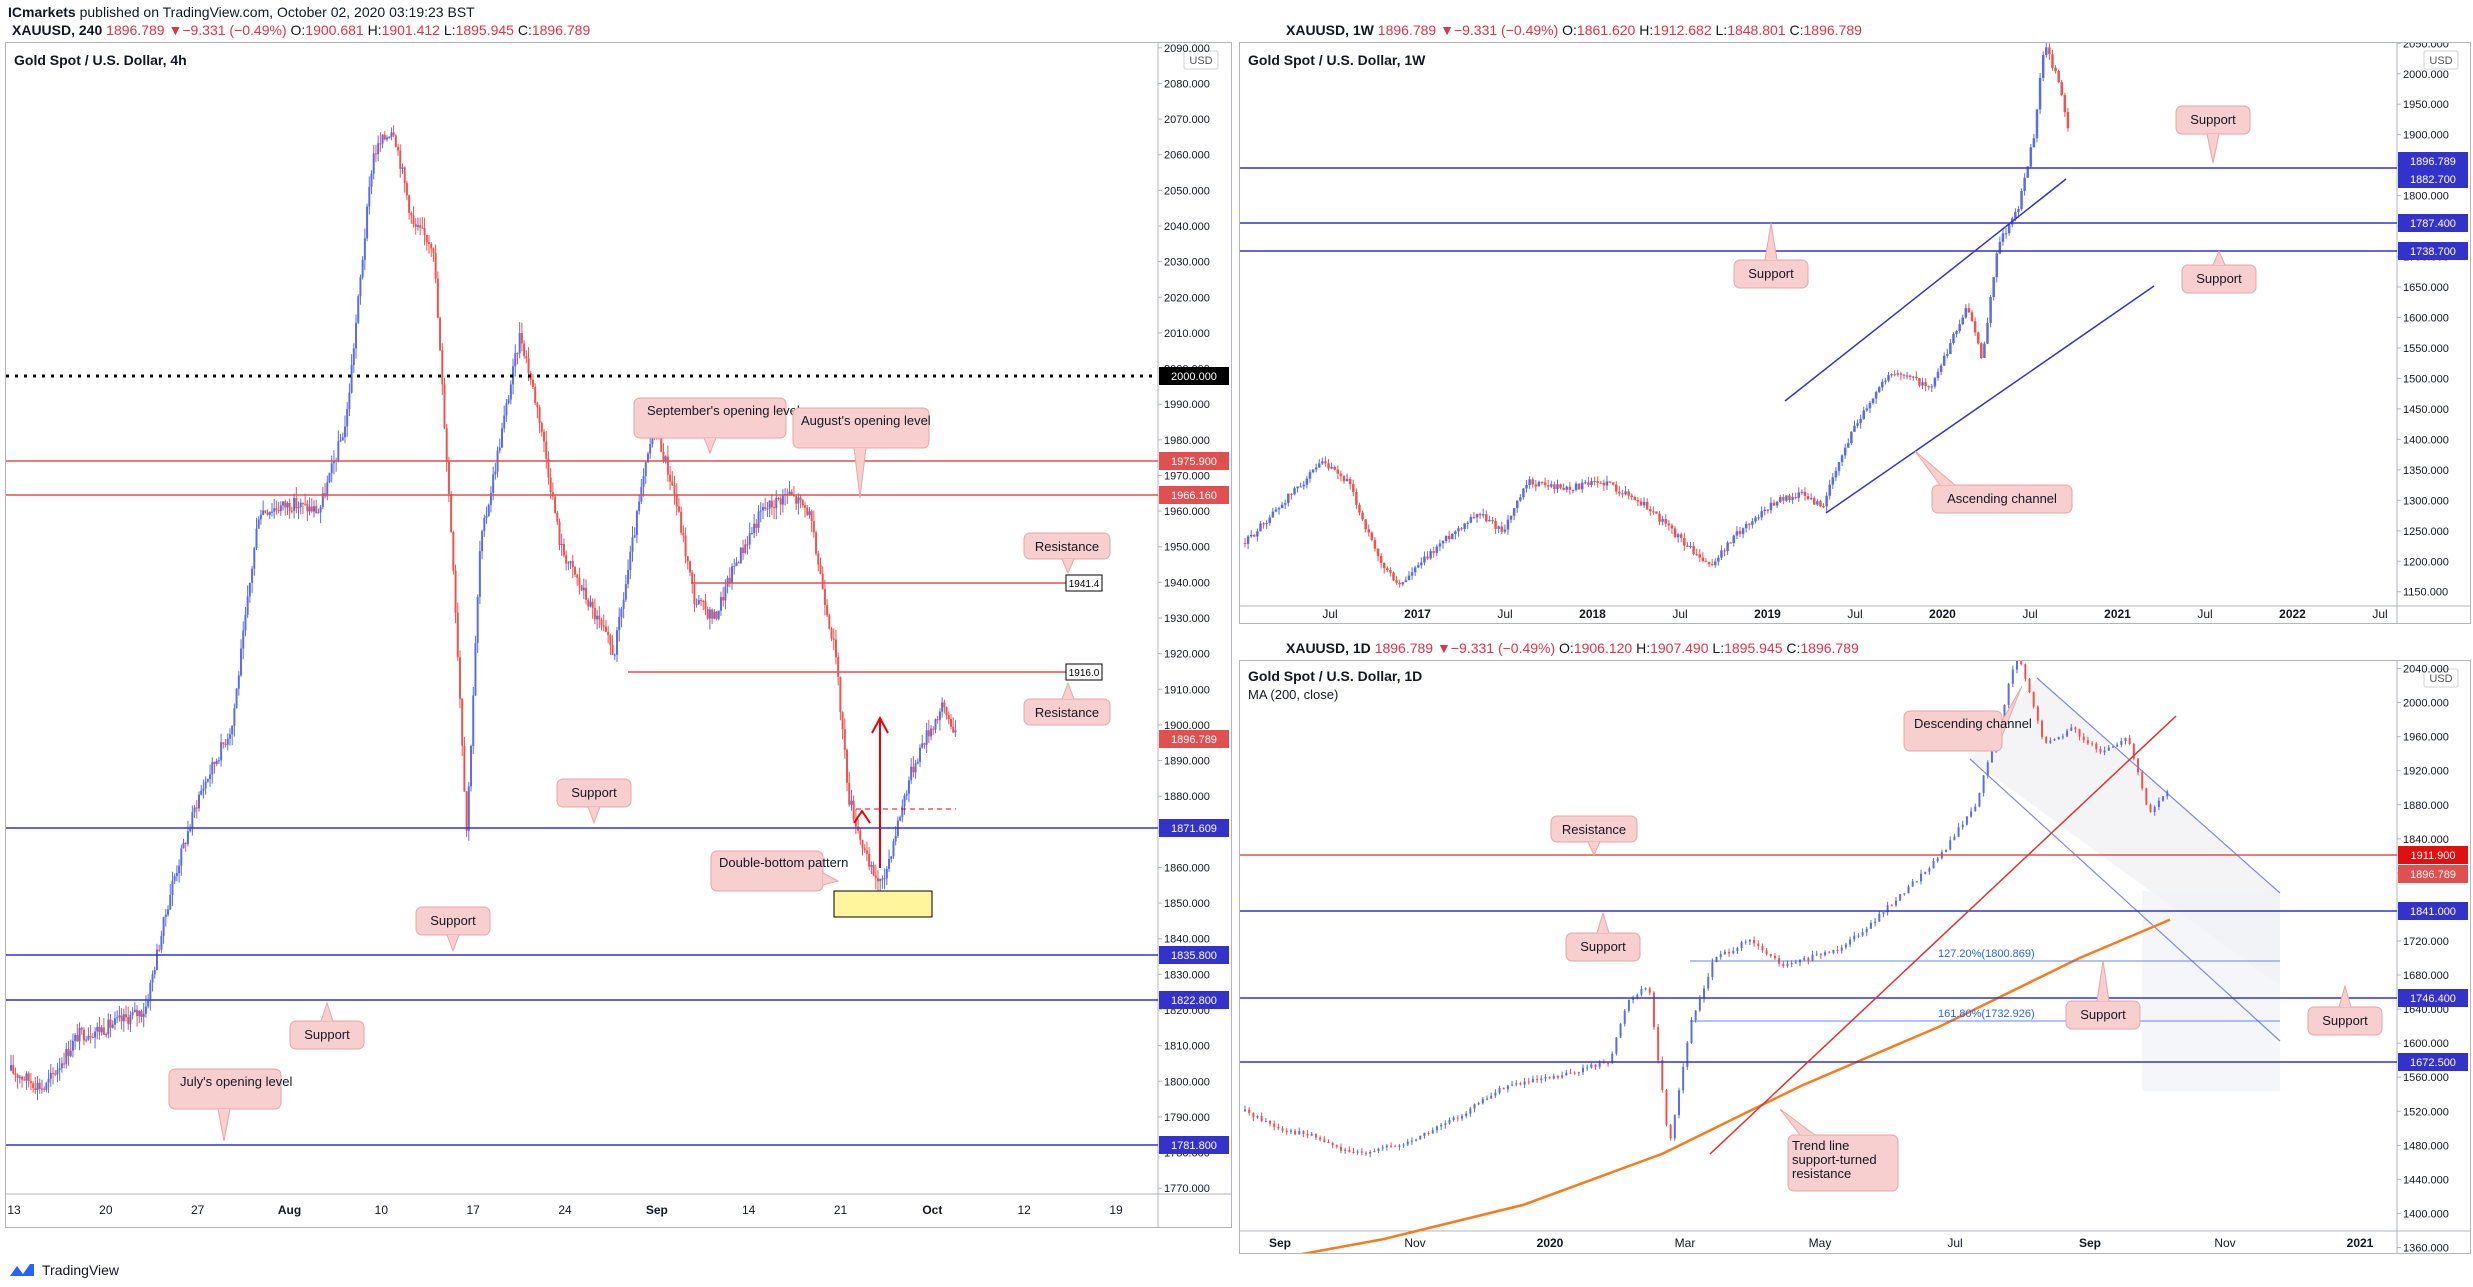  I want to click on callout-support-1835: Support, so click(453, 929).